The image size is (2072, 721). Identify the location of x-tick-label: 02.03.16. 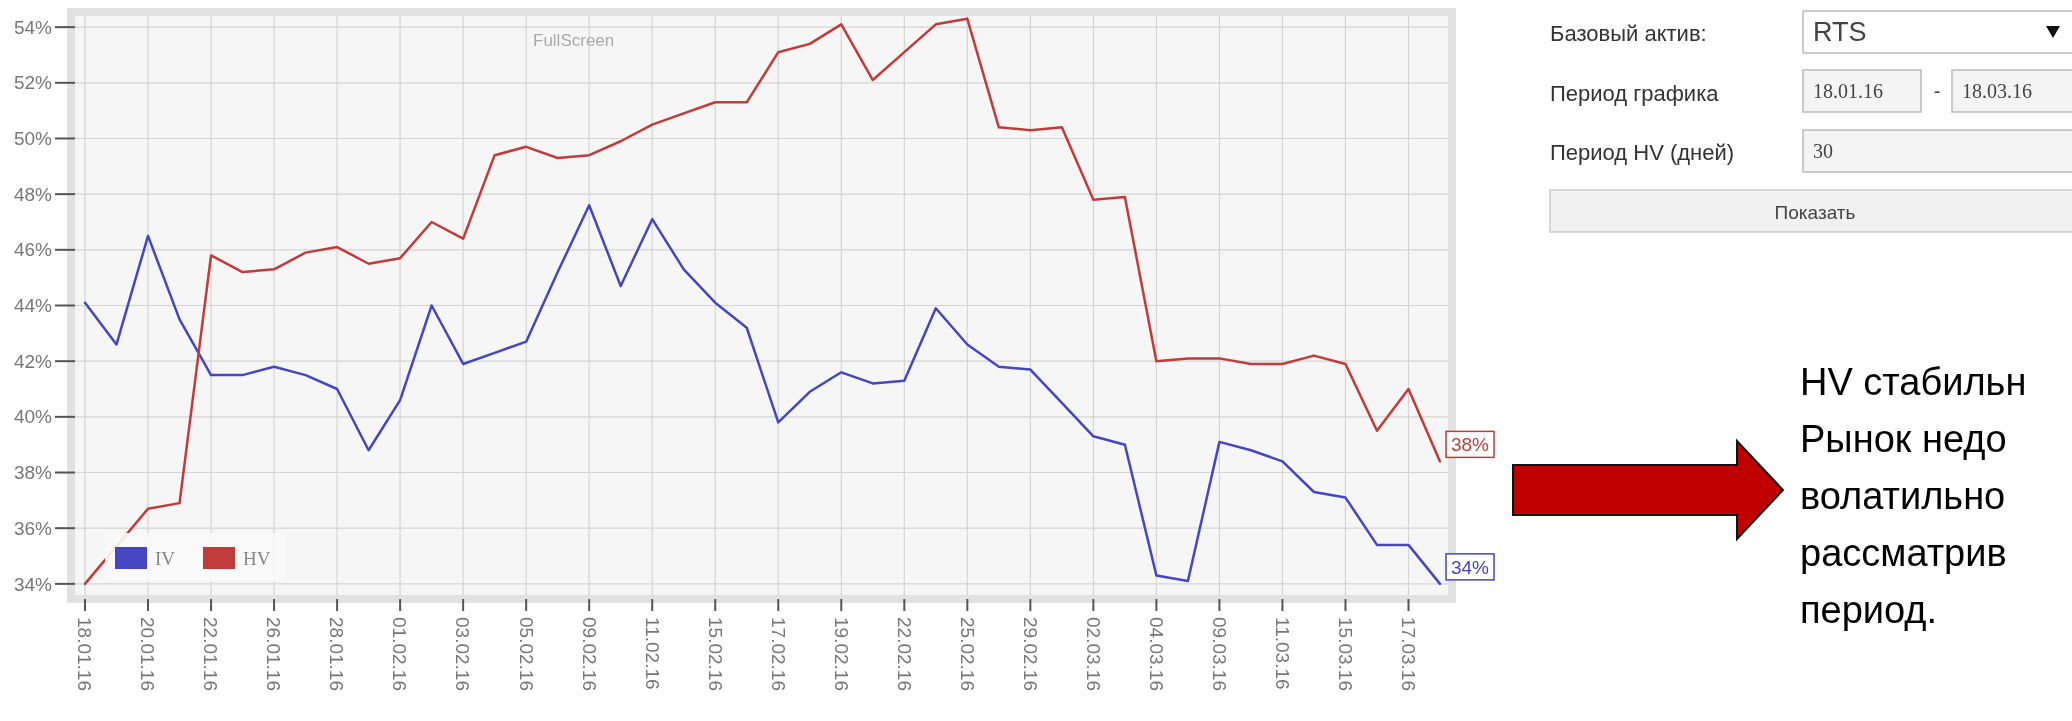
(1093, 654).